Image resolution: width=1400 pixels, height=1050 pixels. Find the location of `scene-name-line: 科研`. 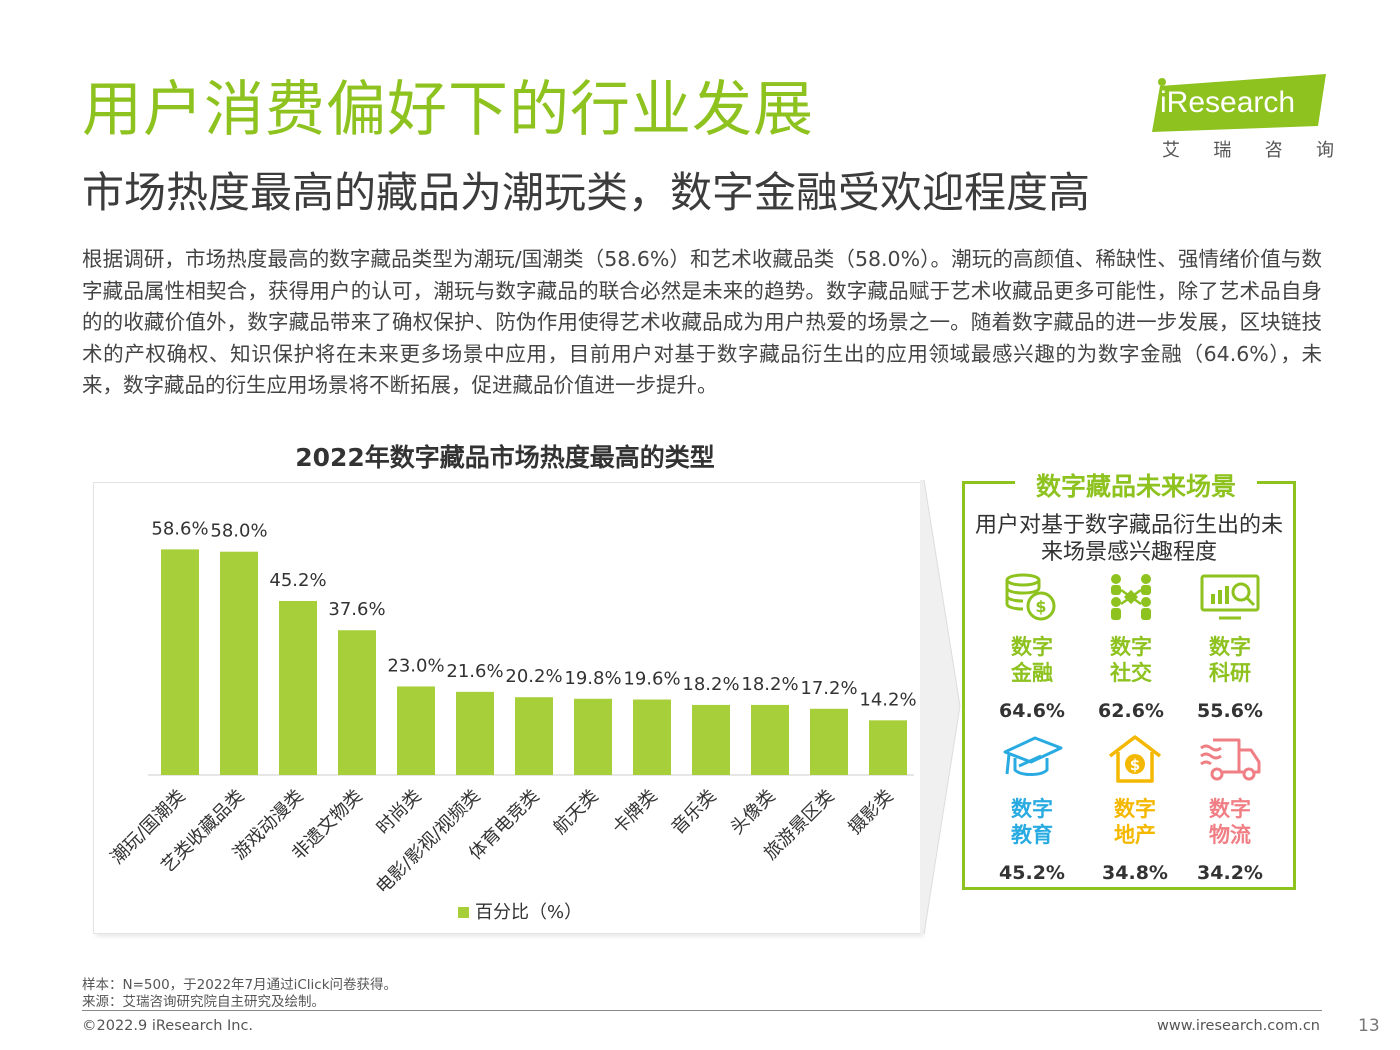

scene-name-line: 科研 is located at coordinates (1230, 673).